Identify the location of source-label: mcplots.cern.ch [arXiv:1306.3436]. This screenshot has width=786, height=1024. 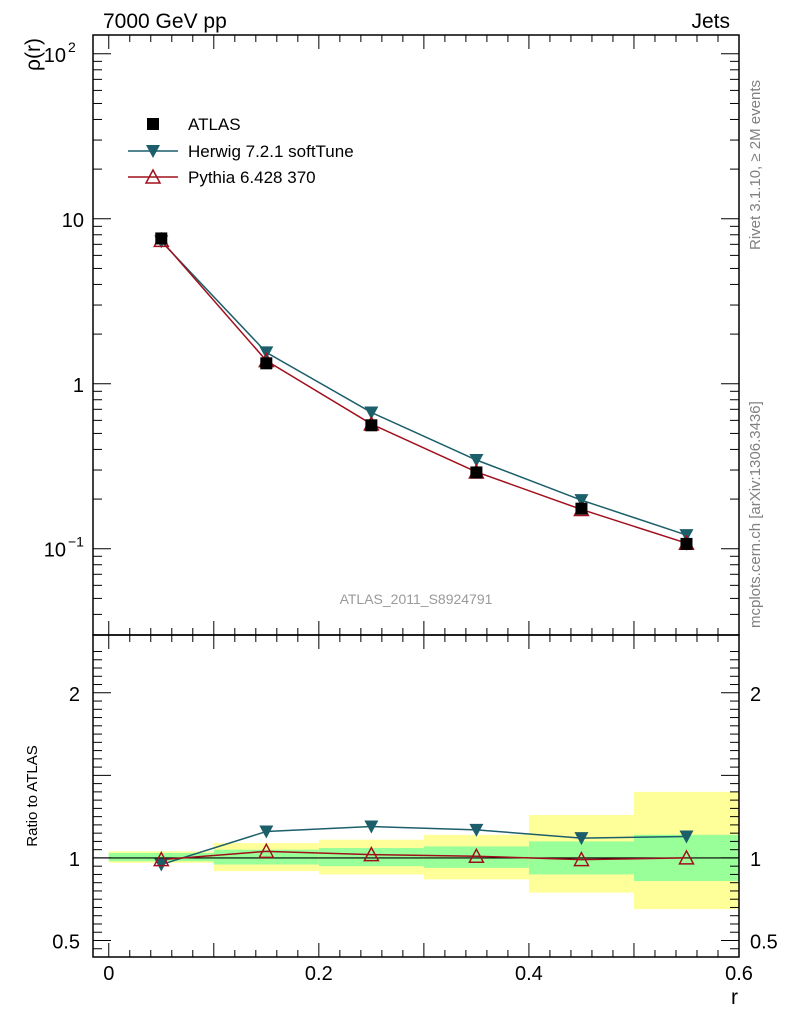
(755, 514).